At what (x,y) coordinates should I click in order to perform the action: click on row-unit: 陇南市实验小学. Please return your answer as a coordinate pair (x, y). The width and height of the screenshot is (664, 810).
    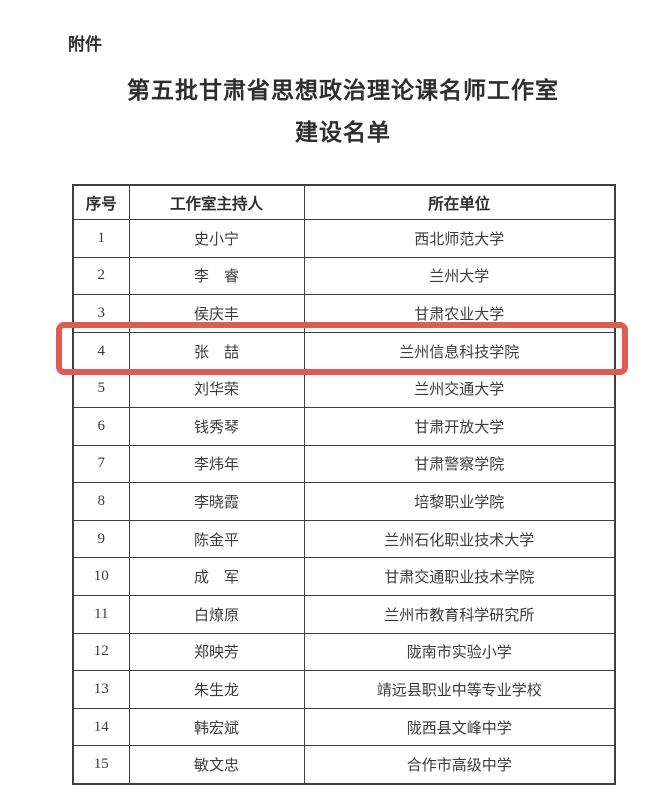
    Looking at the image, I should click on (459, 652).